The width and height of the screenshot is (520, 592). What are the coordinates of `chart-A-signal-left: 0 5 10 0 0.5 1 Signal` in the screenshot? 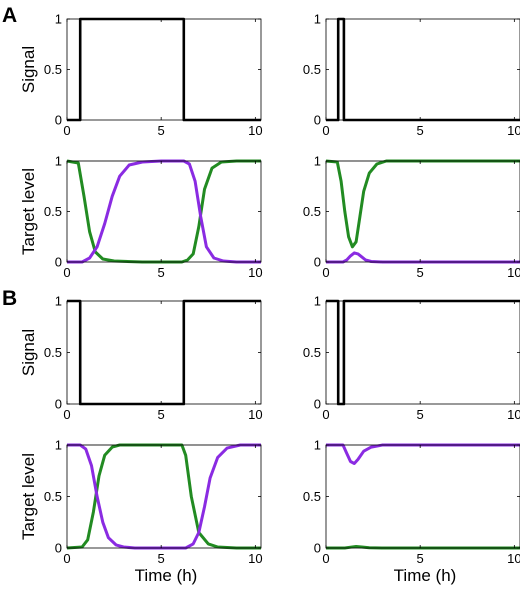 It's located at (141, 75).